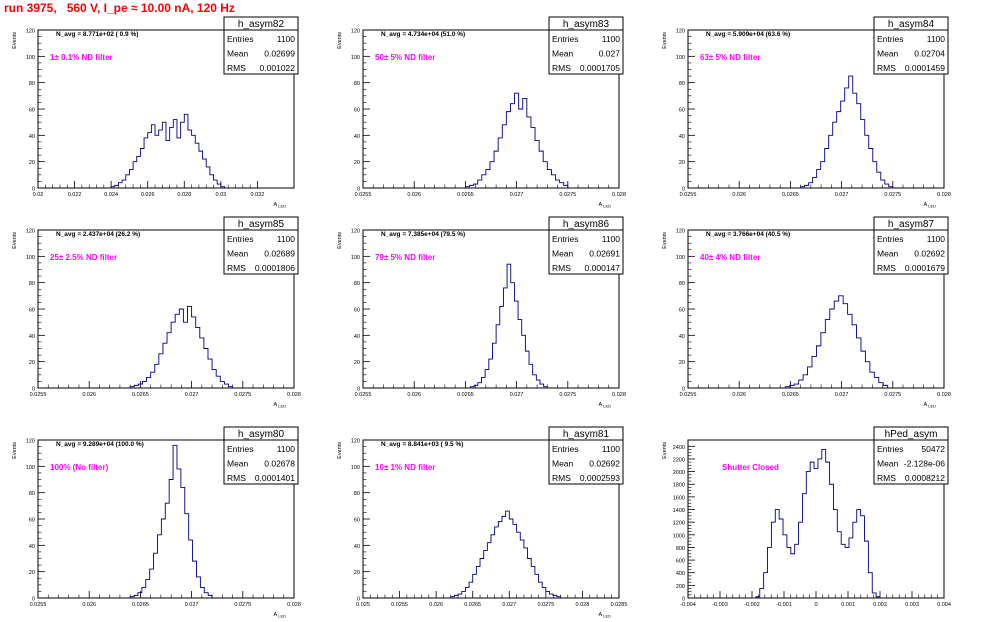 This screenshot has width=996, height=622. Describe the element at coordinates (748, 34) in the screenshot. I see `navg-label: N_avg = 5.909e+04 (63.6 %)` at that location.